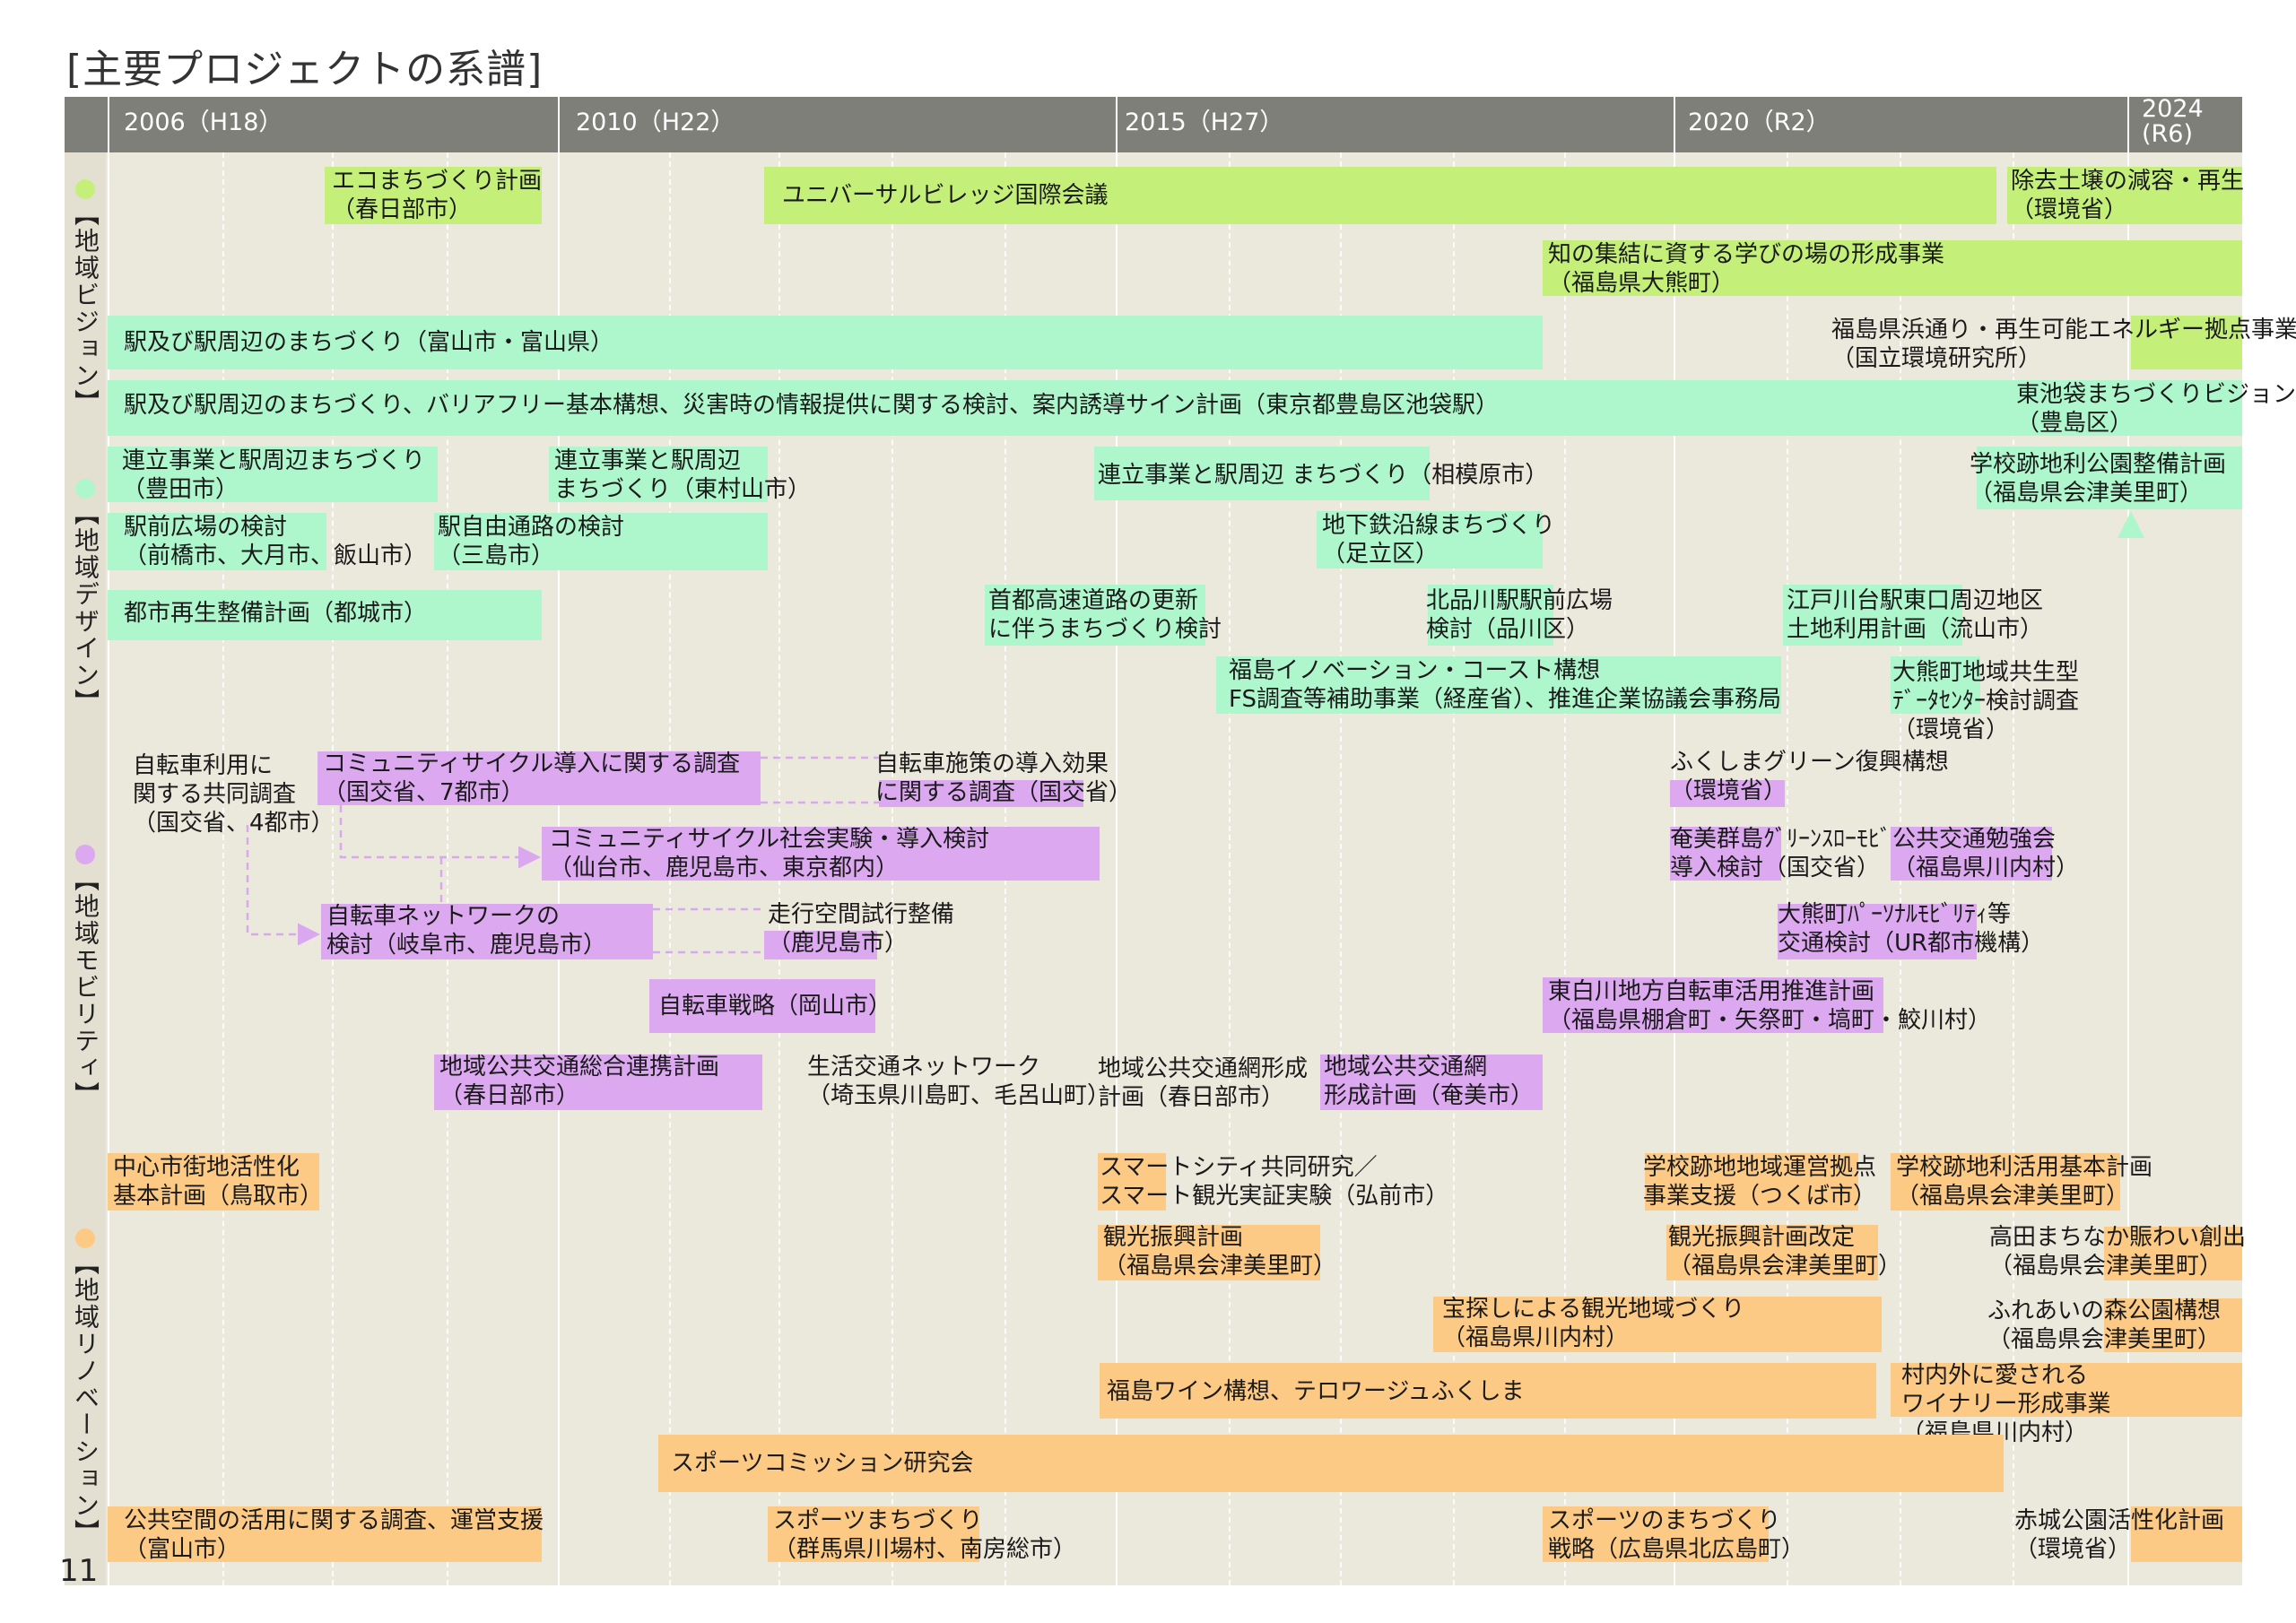 The image size is (2296, 1623). Describe the element at coordinates (234, 794) in the screenshot. I see `project-label: 自転車利用に 関する共同調査 （国交省、4都市）` at that location.